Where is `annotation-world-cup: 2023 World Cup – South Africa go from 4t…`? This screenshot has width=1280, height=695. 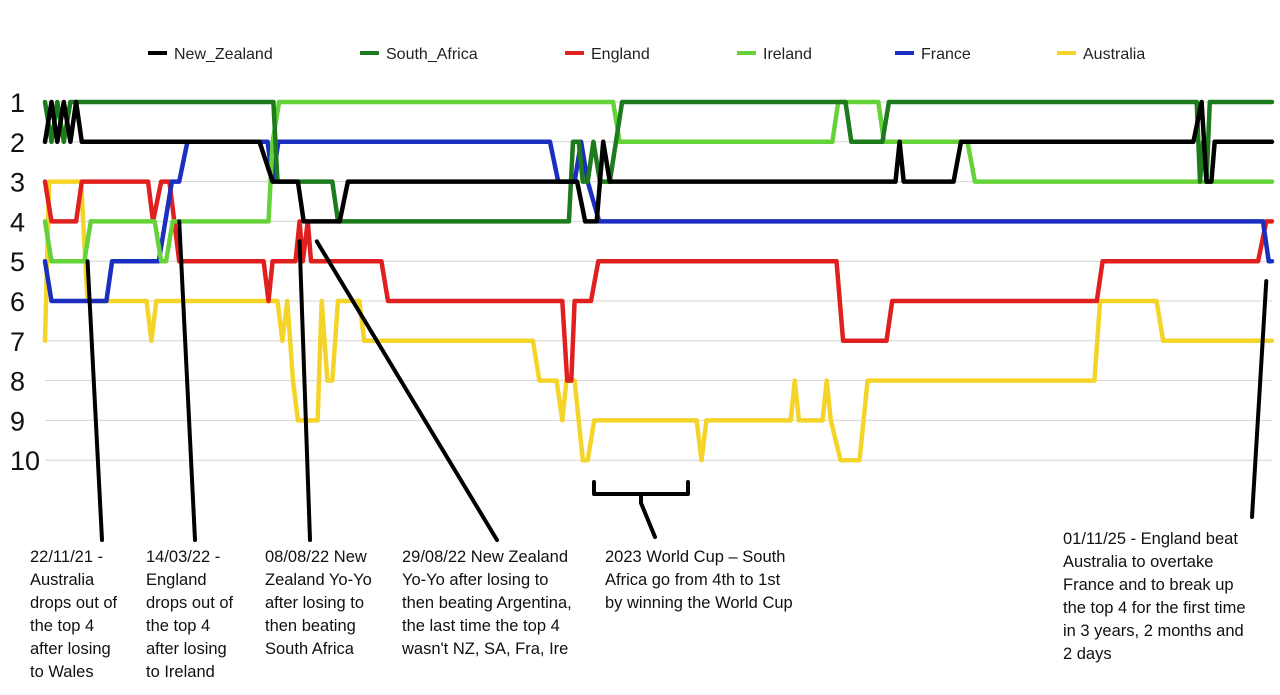 annotation-world-cup: 2023 World Cup – South Africa go from 4t… is located at coordinates (699, 580).